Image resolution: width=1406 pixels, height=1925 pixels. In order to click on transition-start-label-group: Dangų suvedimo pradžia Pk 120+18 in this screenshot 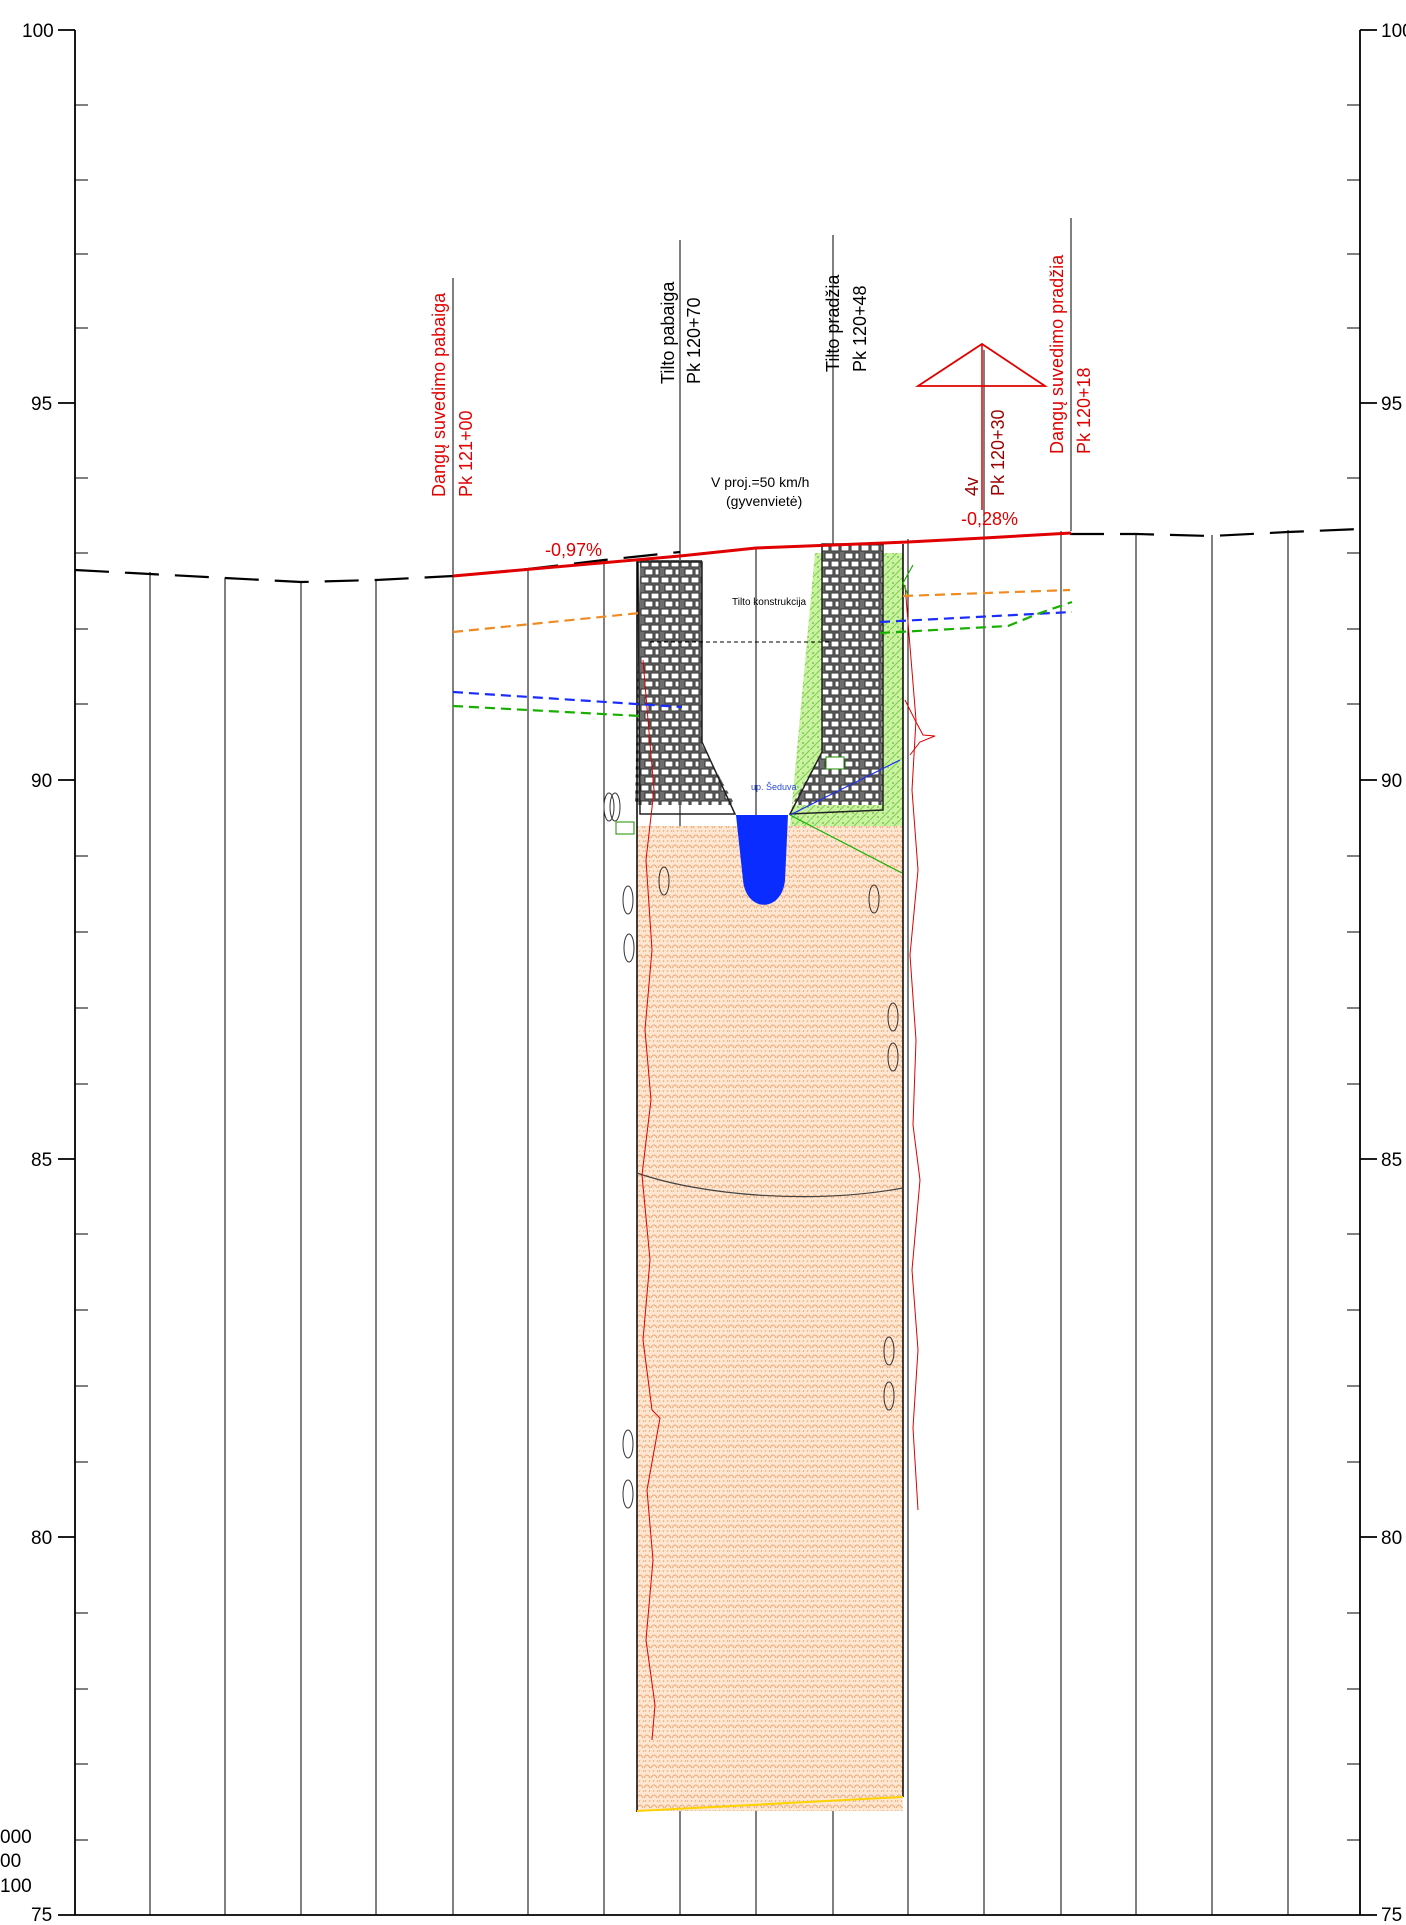, I will do `click(1070, 354)`.